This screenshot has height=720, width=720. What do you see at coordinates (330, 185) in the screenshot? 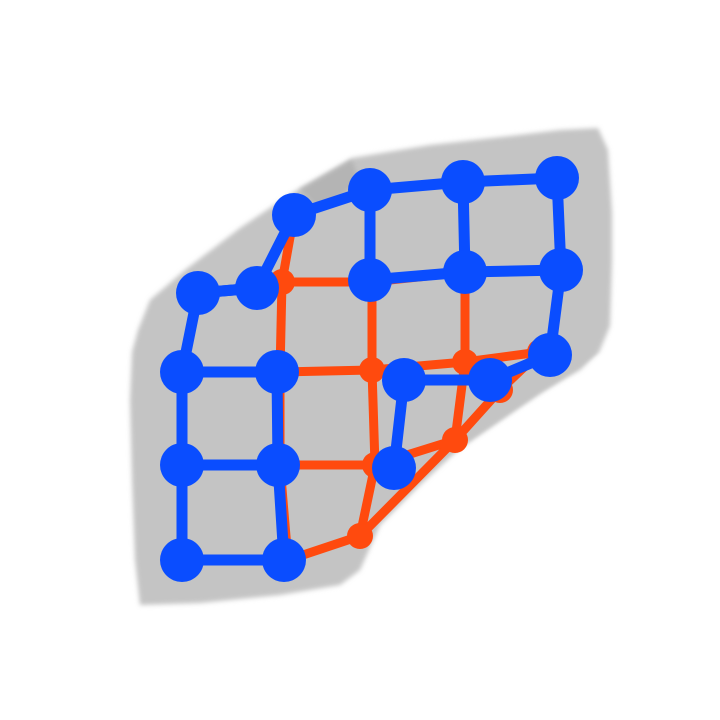
I see `cloth-fold-shadow` at bounding box center [330, 185].